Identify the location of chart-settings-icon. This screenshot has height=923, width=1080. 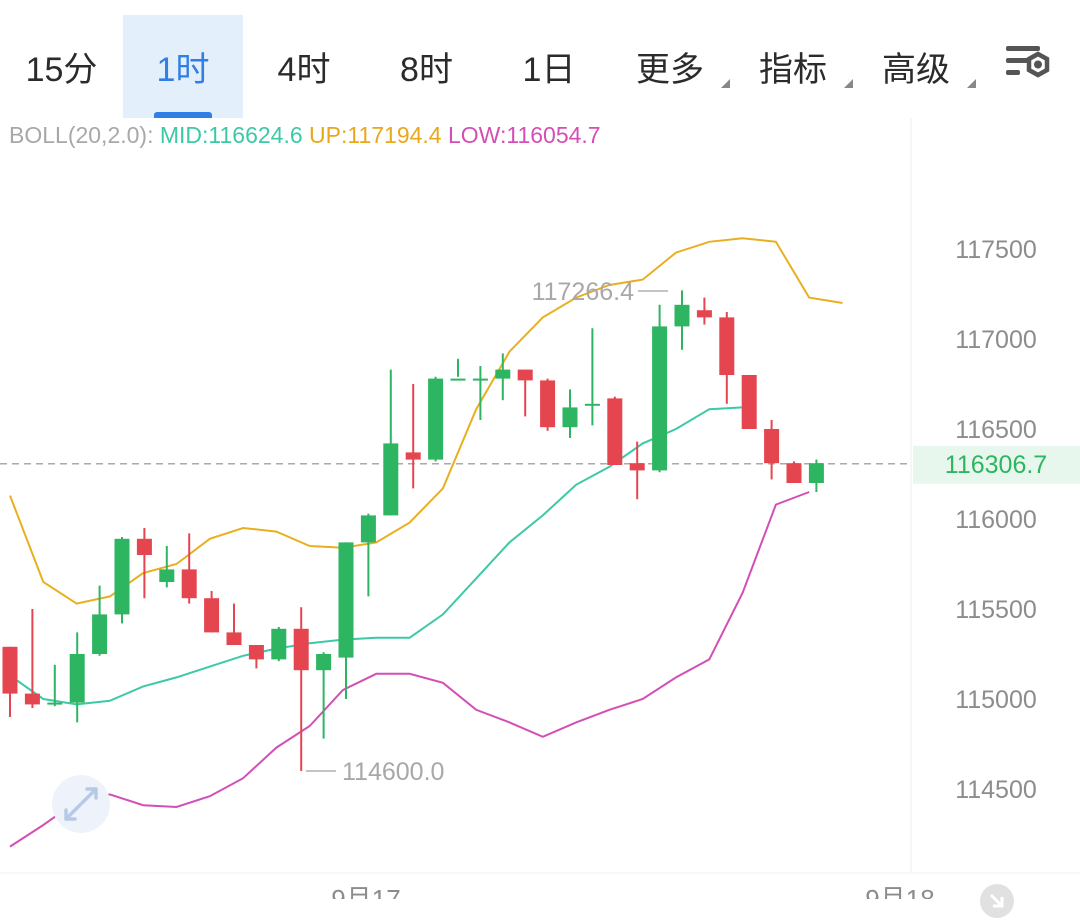
(1030, 65).